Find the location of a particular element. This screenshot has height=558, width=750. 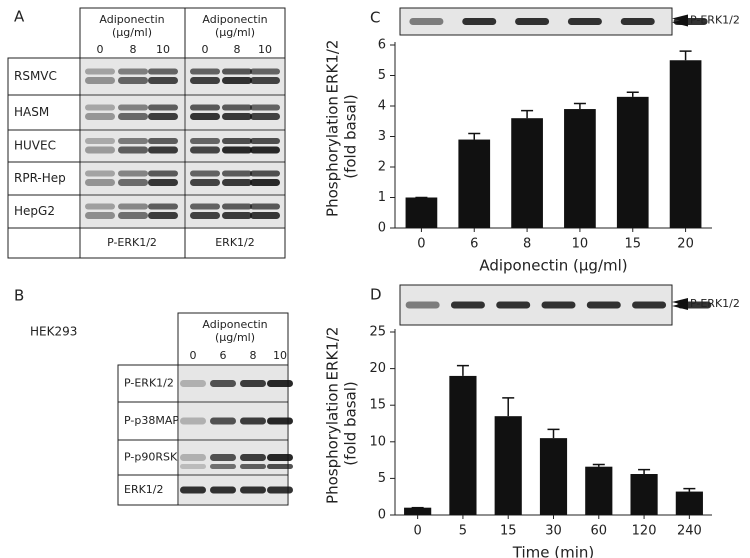

panel-box is located at coordinates (203, 435).